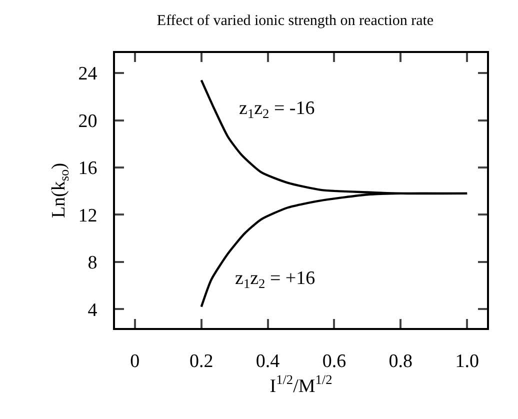 The width and height of the screenshot is (518, 419). What do you see at coordinates (301, 384) in the screenshot?
I see `x-axis-title: I$^{1/2}$/M$^{1/2}$` at bounding box center [301, 384].